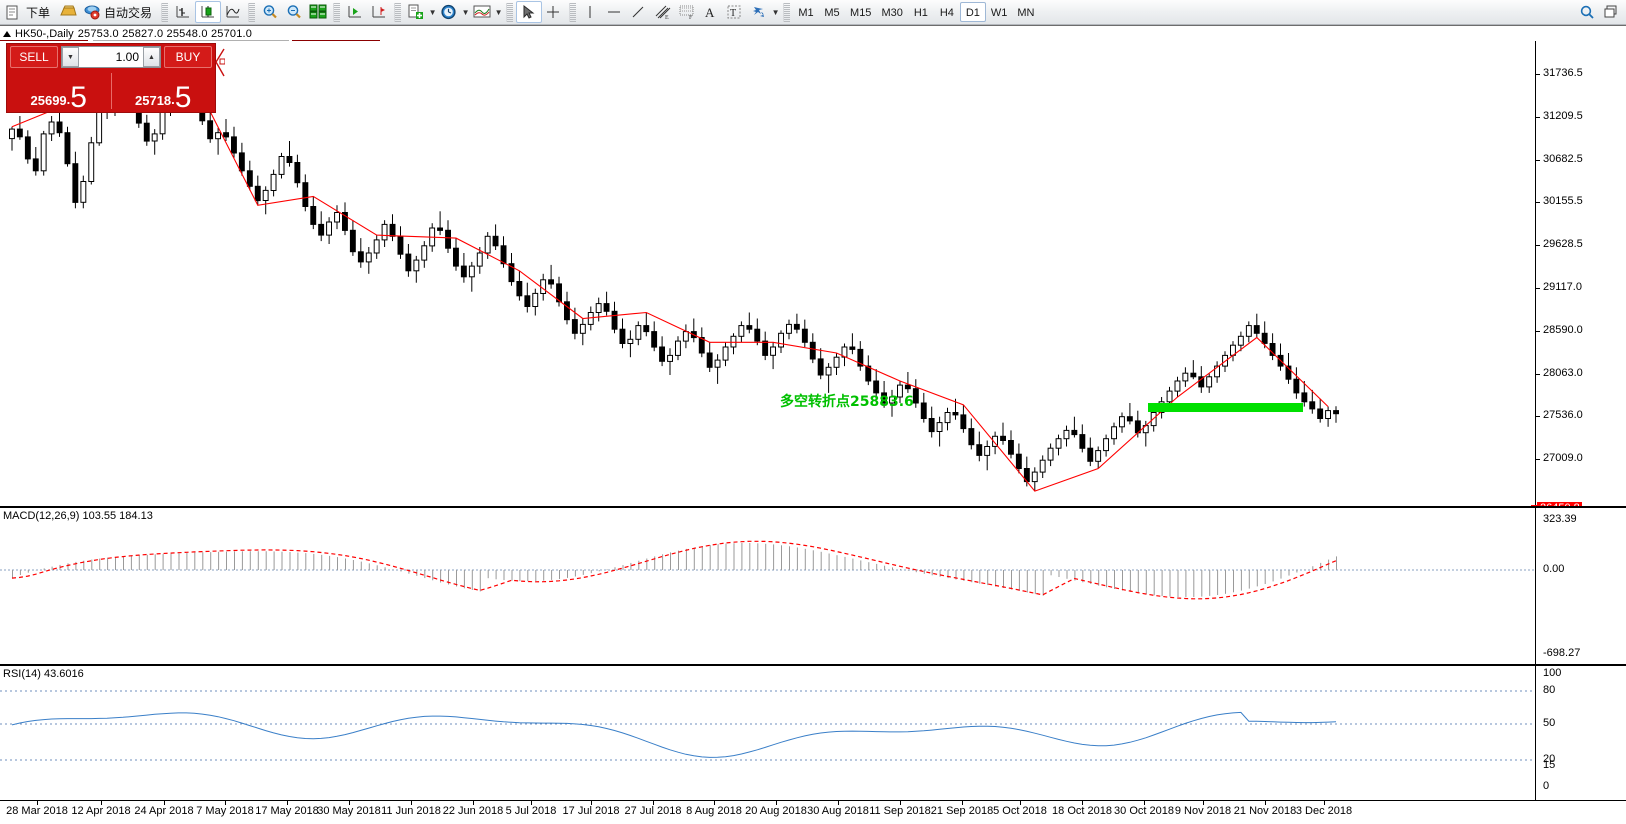  Describe the element at coordinates (183, 12) in the screenshot. I see `bar-chart-button` at that location.